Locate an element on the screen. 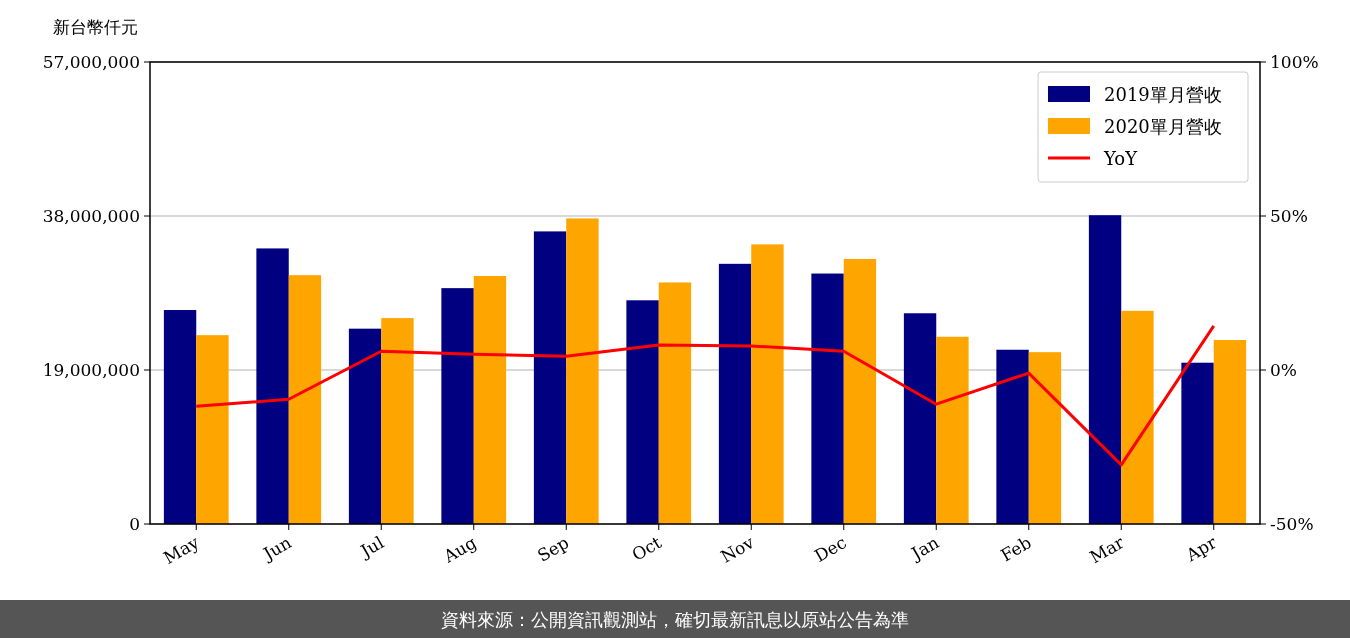 The image size is (1350, 638). x-tick-label: Feb is located at coordinates (1016, 549).